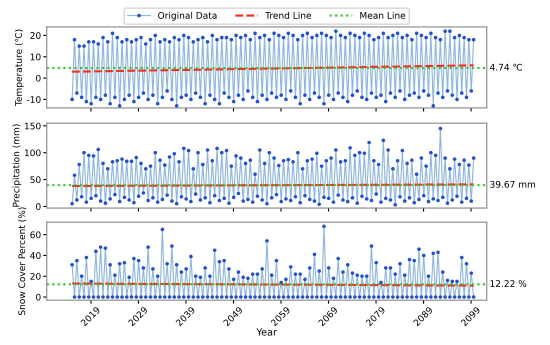  I want to click on y-tick-label: 50, so click(35, 180).